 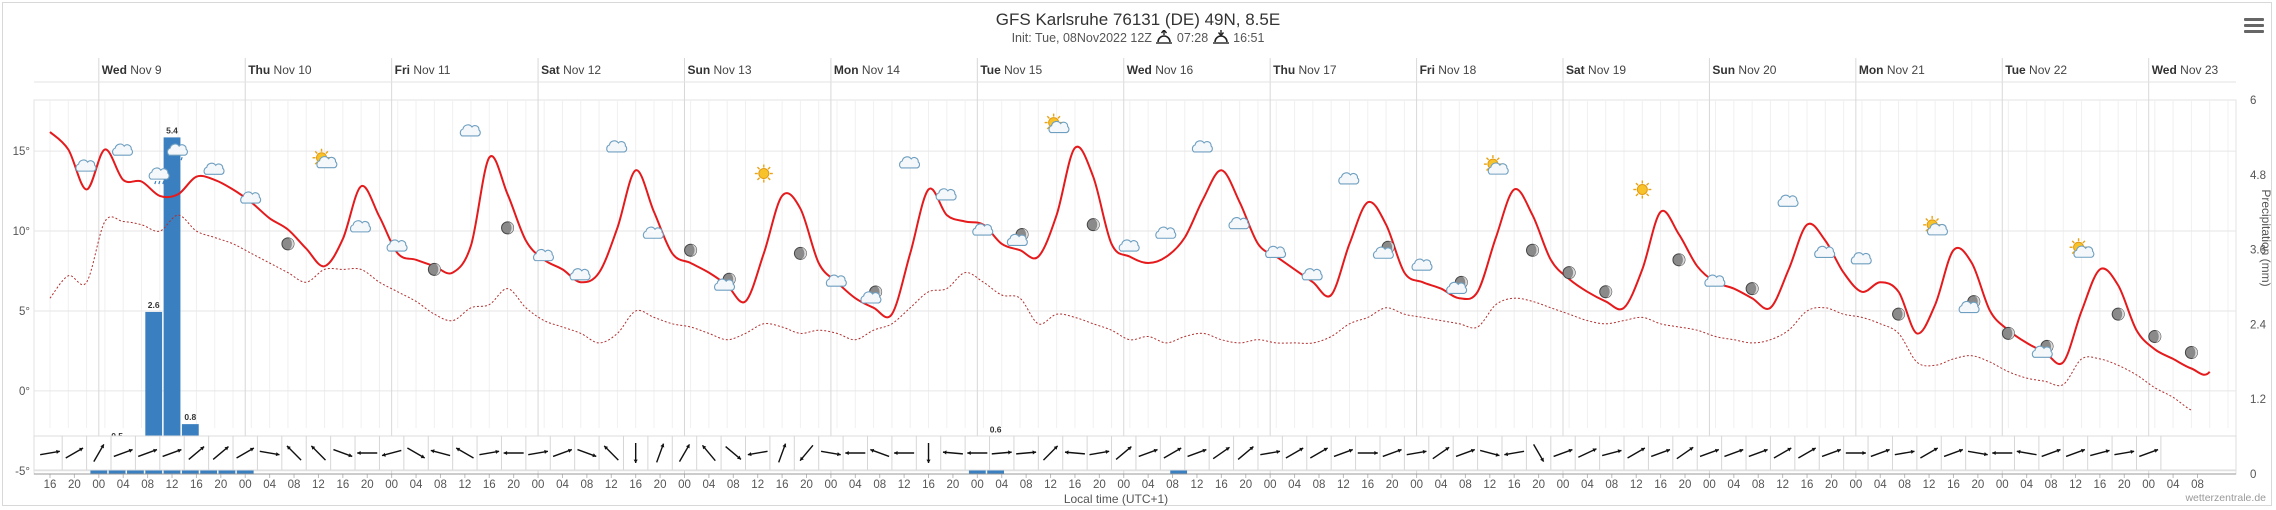 What do you see at coordinates (144, 70) in the screenshot?
I see `day-date: Nov 9` at bounding box center [144, 70].